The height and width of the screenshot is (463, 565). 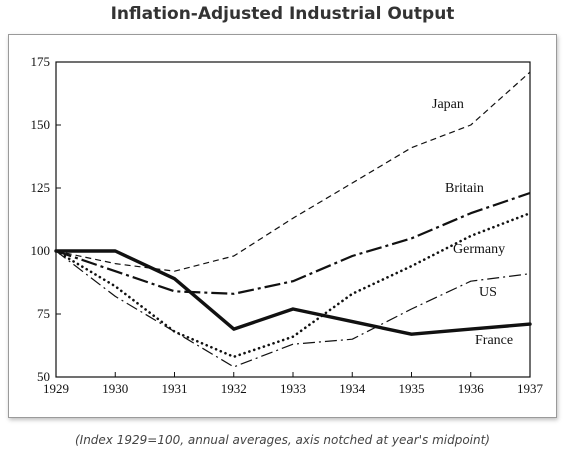 I want to click on x-tick-label: 1933, so click(x=293, y=388).